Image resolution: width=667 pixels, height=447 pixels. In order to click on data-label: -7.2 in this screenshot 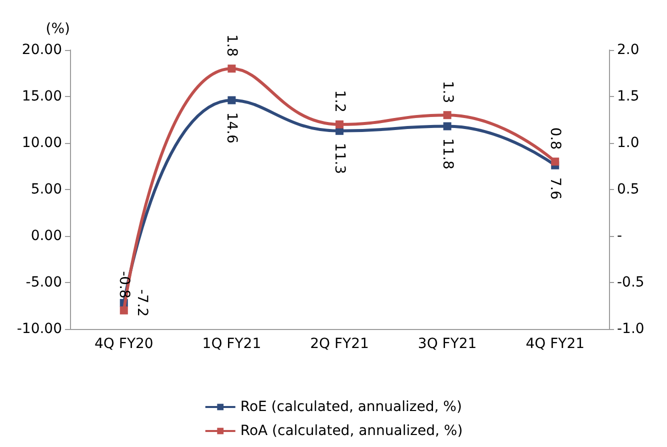, I will do `click(142, 303)`.